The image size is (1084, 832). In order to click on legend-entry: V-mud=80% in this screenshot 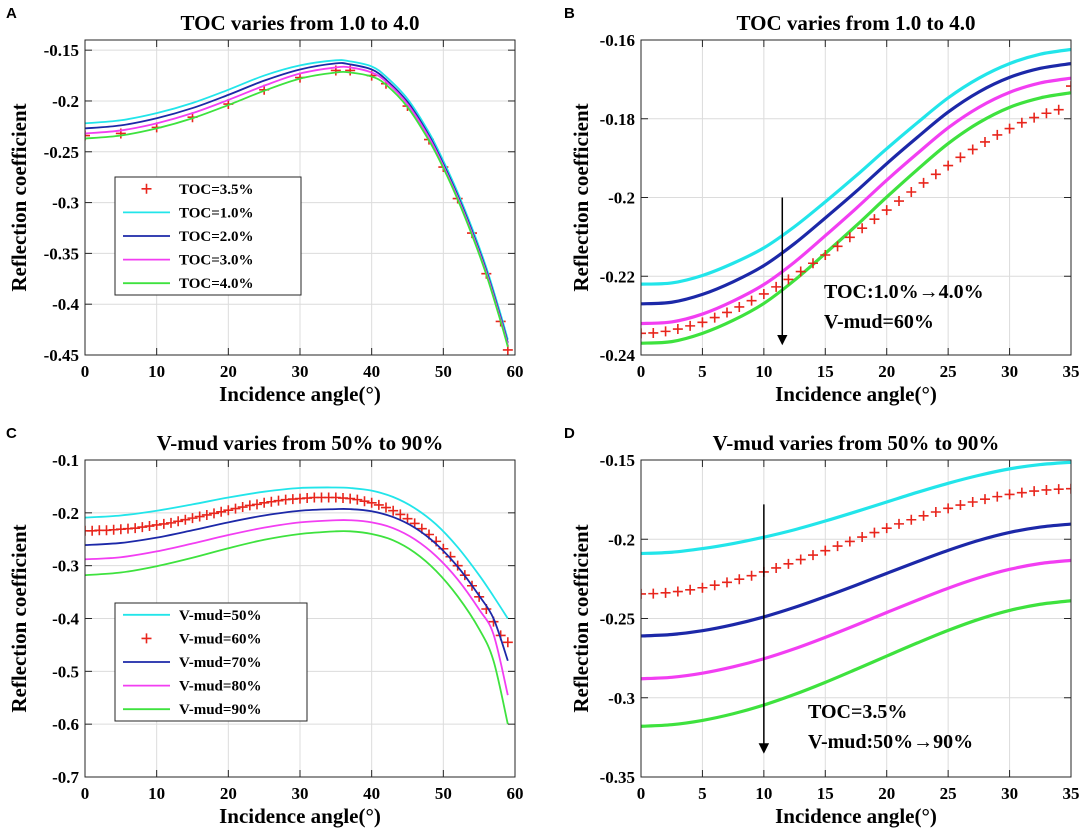, I will do `click(220, 687)`.